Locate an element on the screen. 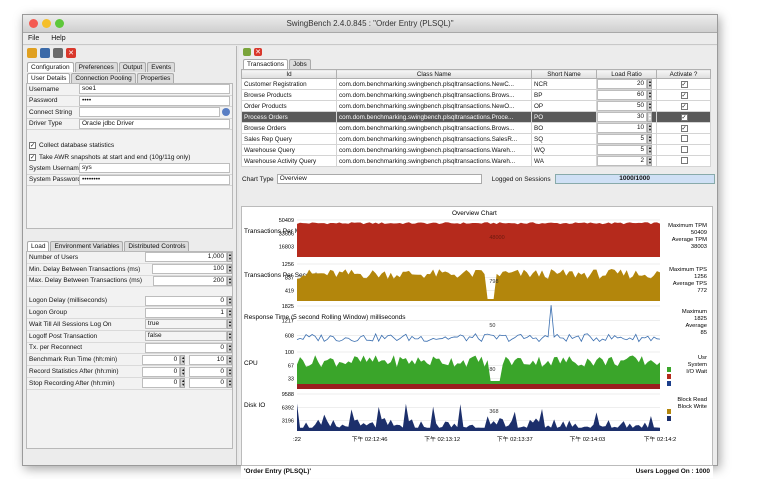 This screenshot has width=774, height=479. logon-row-select: true is located at coordinates (185, 324).